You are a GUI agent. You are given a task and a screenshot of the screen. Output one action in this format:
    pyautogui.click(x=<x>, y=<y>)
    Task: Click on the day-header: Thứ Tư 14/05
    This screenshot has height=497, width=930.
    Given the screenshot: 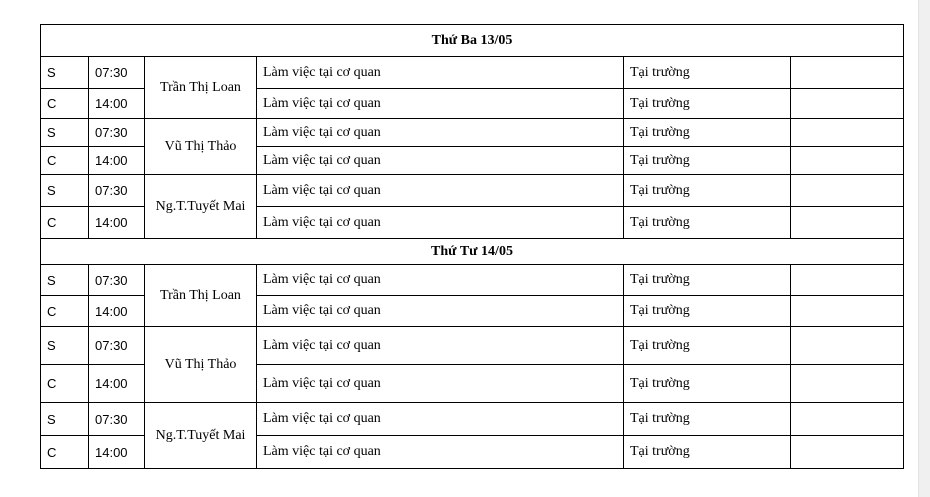 What is the action you would take?
    pyautogui.click(x=472, y=251)
    